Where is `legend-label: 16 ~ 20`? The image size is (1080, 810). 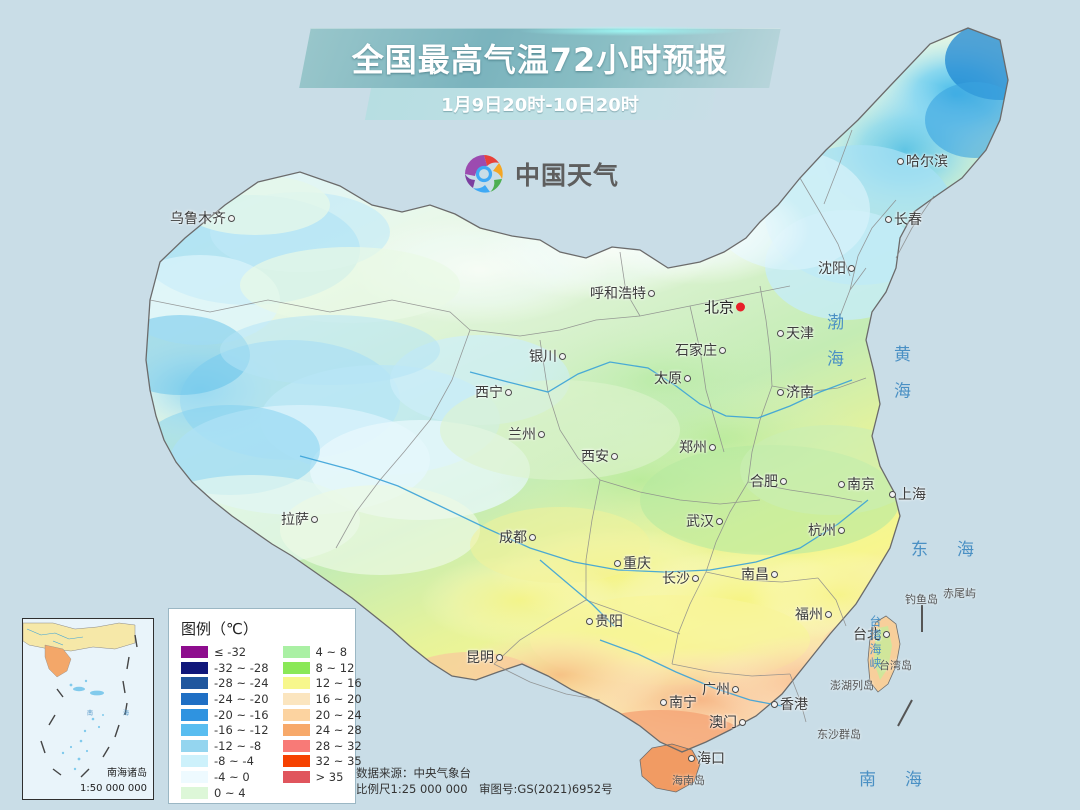 legend-label: 16 ~ 20 is located at coordinates (338, 699).